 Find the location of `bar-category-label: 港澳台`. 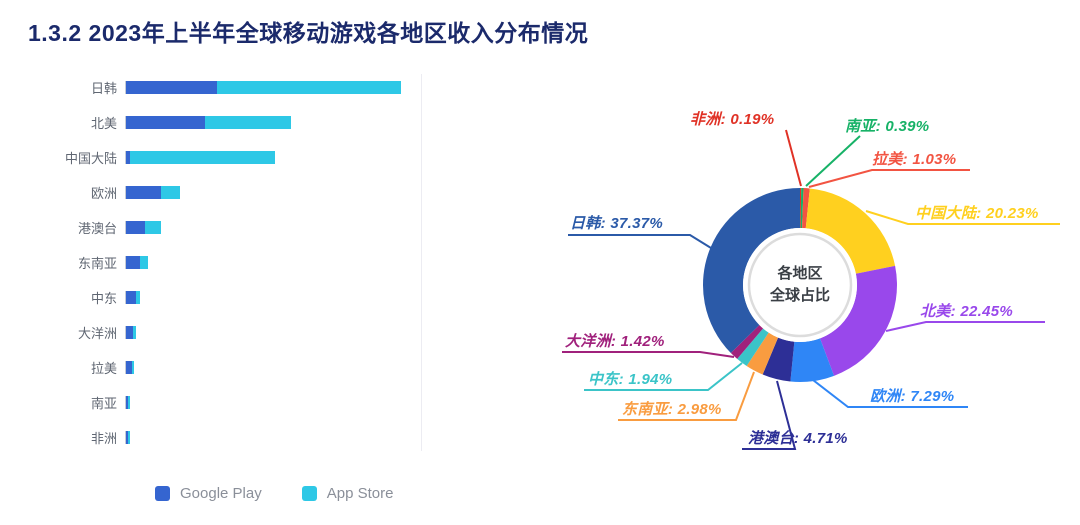

bar-category-label: 港澳台 is located at coordinates (97, 228).